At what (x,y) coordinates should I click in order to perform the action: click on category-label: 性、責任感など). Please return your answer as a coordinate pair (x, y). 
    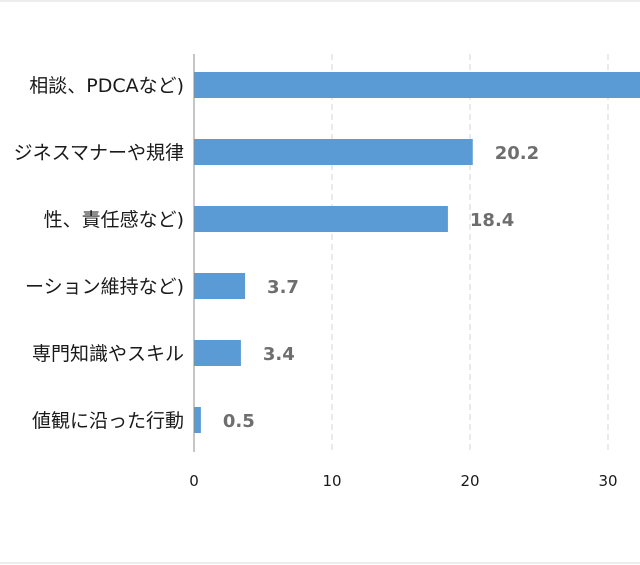
    Looking at the image, I should click on (114, 220).